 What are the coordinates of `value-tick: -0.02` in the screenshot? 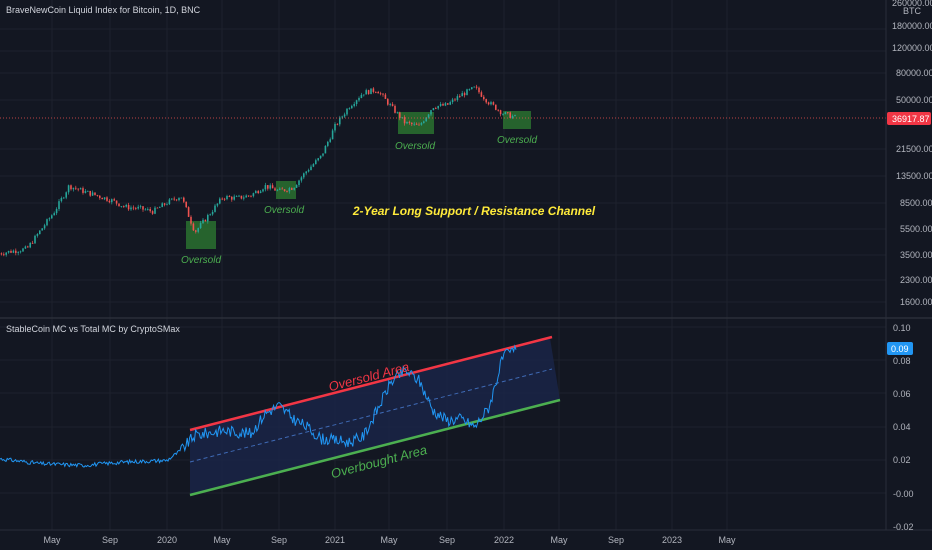 It's located at (903, 527).